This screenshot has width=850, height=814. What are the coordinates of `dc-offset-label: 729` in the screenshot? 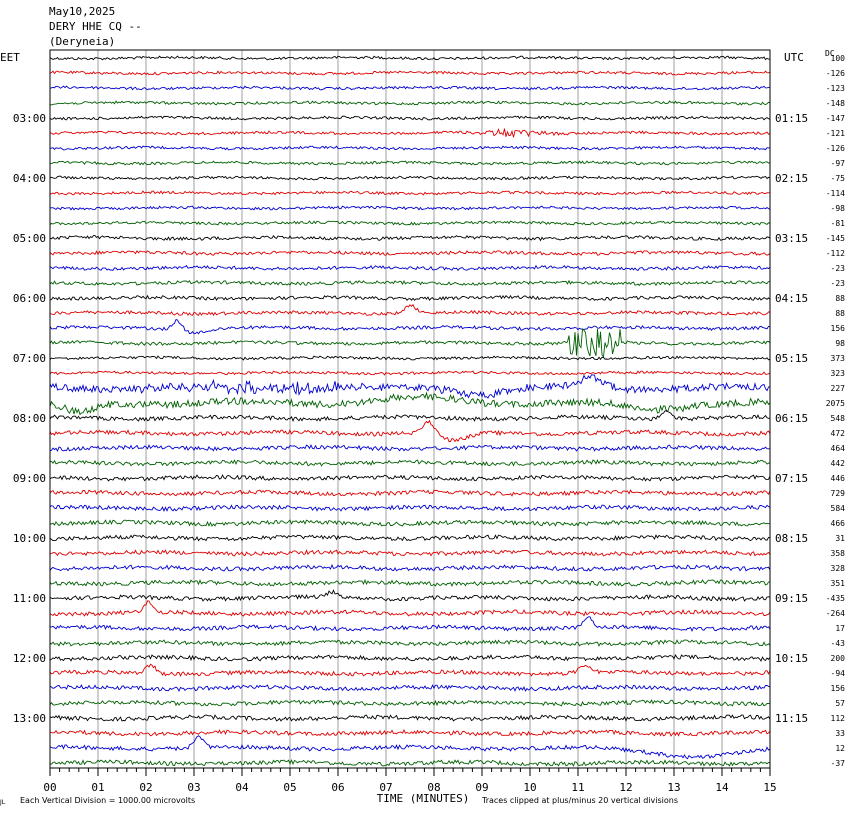 It's located at (838, 493).